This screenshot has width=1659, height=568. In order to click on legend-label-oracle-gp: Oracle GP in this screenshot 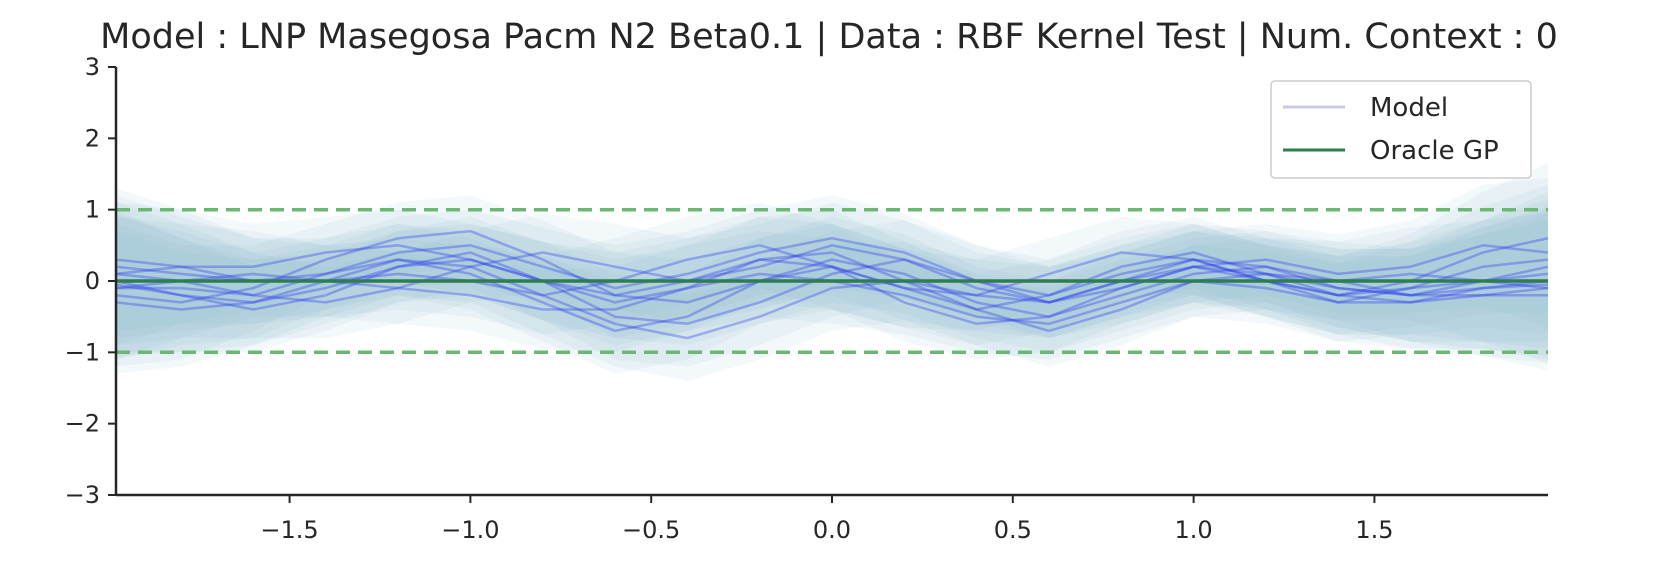, I will do `click(1434, 151)`.